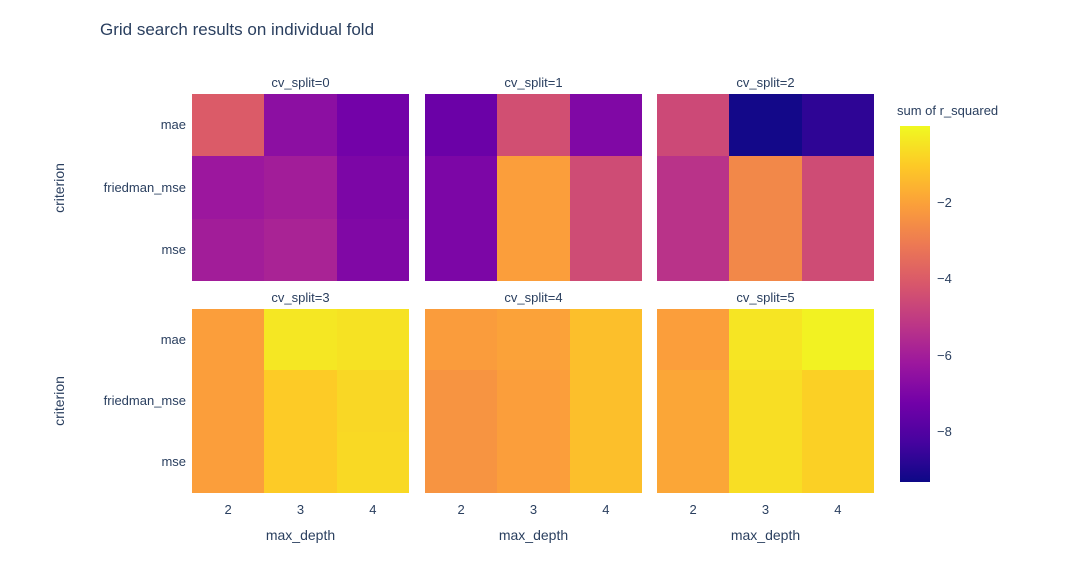 The image size is (1080, 570). What do you see at coordinates (237, 29) in the screenshot?
I see `chart-title: Grid search results on individual fold` at bounding box center [237, 29].